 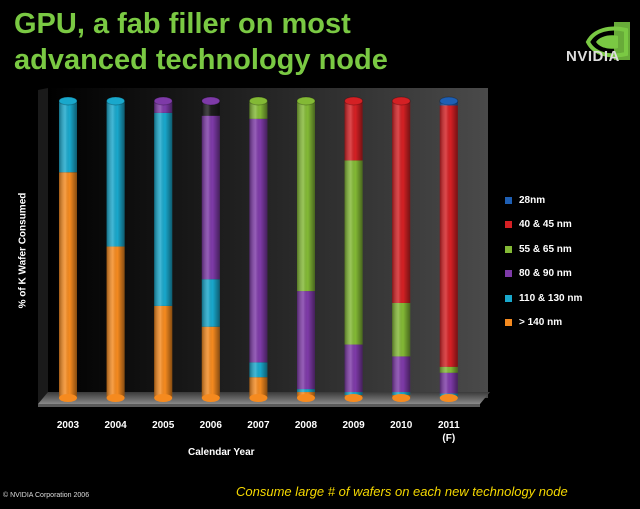 What do you see at coordinates (211, 425) in the screenshot?
I see `x-tick-label: 2006` at bounding box center [211, 425].